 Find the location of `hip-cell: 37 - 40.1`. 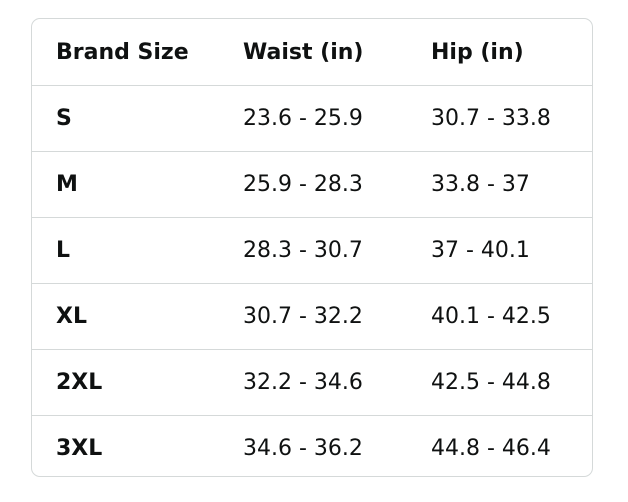

hip-cell: 37 - 40.1 is located at coordinates (499, 250).